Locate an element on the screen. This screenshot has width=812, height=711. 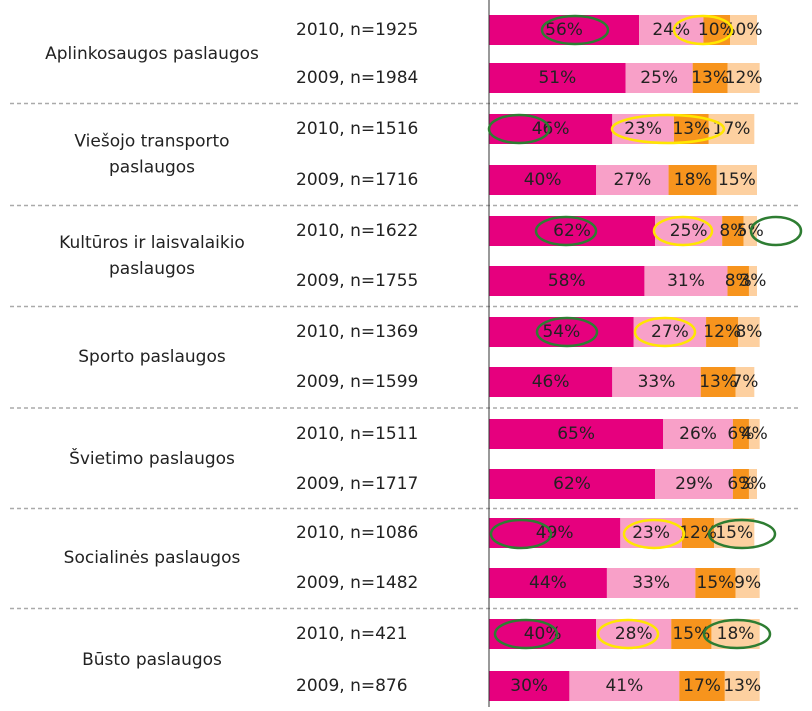
value-label: 23% is located at coordinates (651, 533).